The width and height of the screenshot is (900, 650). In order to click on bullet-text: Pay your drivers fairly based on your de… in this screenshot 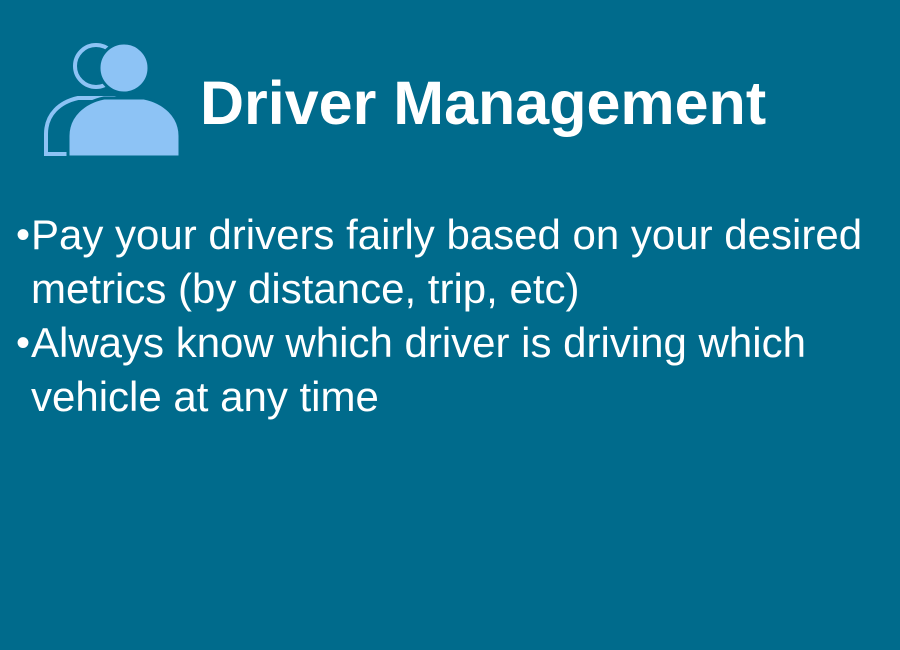, I will do `click(447, 261)`.